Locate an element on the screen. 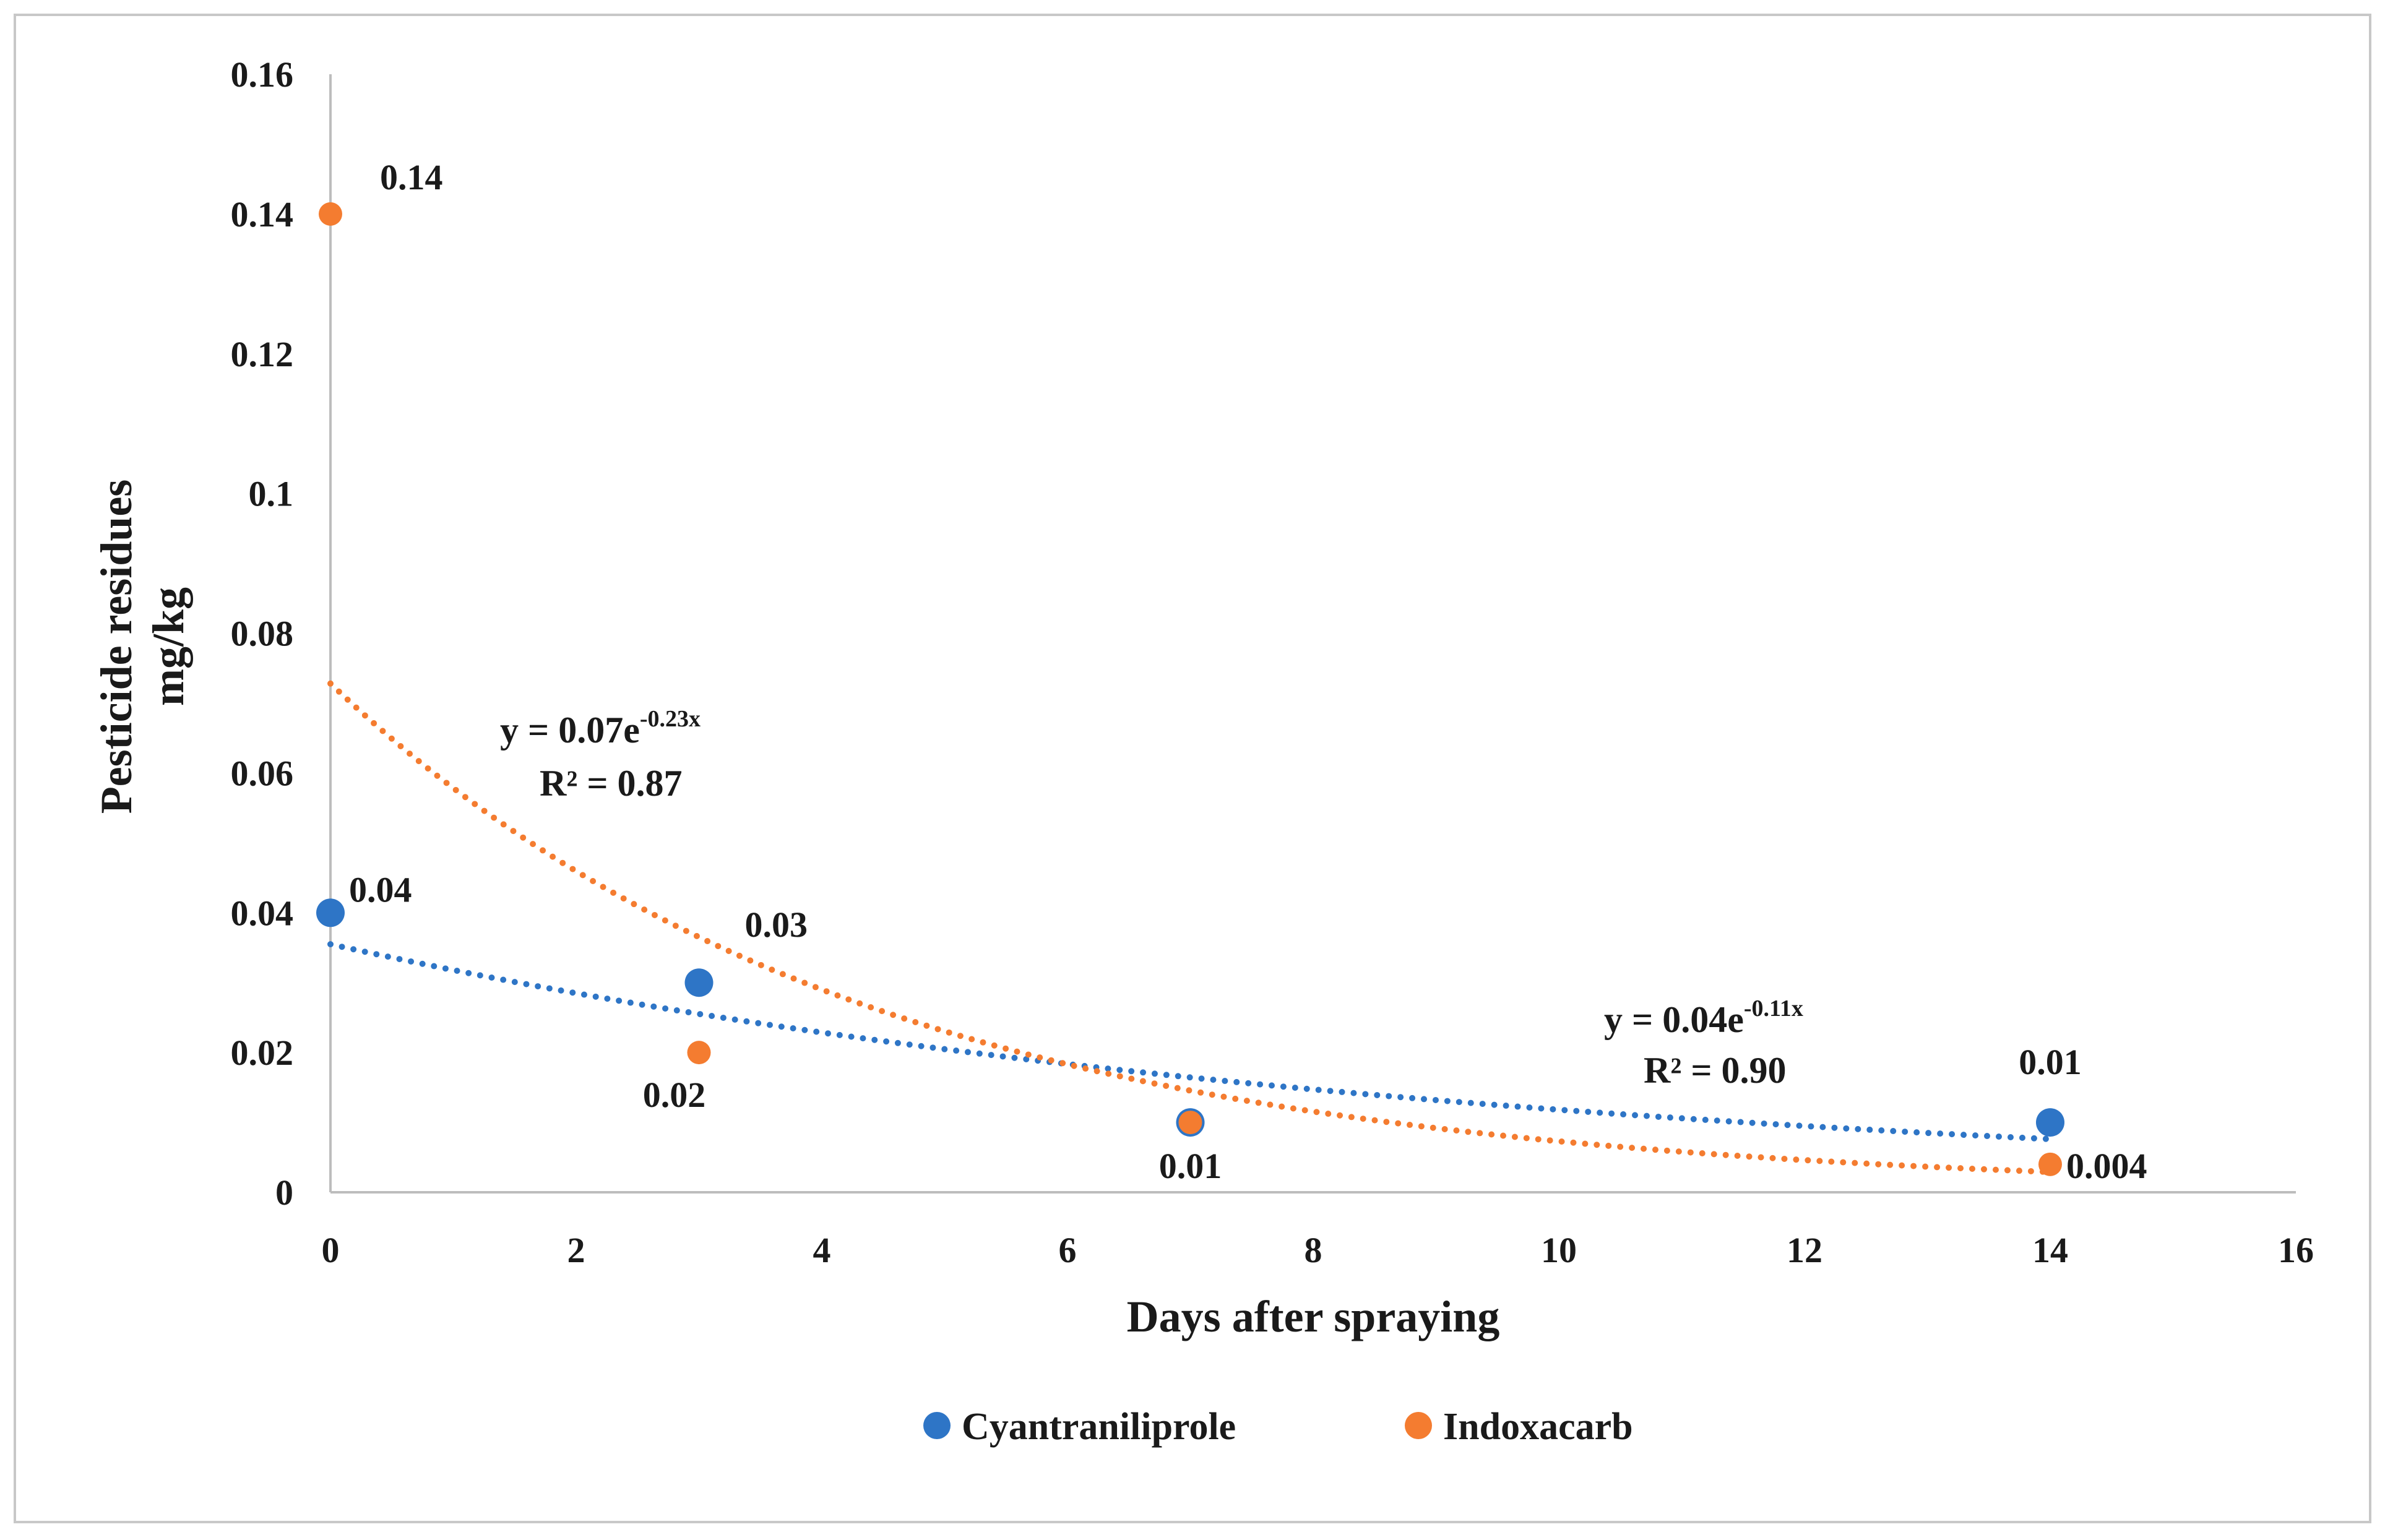  r2-indoxacarb: R² = 0.87 is located at coordinates (611, 783).